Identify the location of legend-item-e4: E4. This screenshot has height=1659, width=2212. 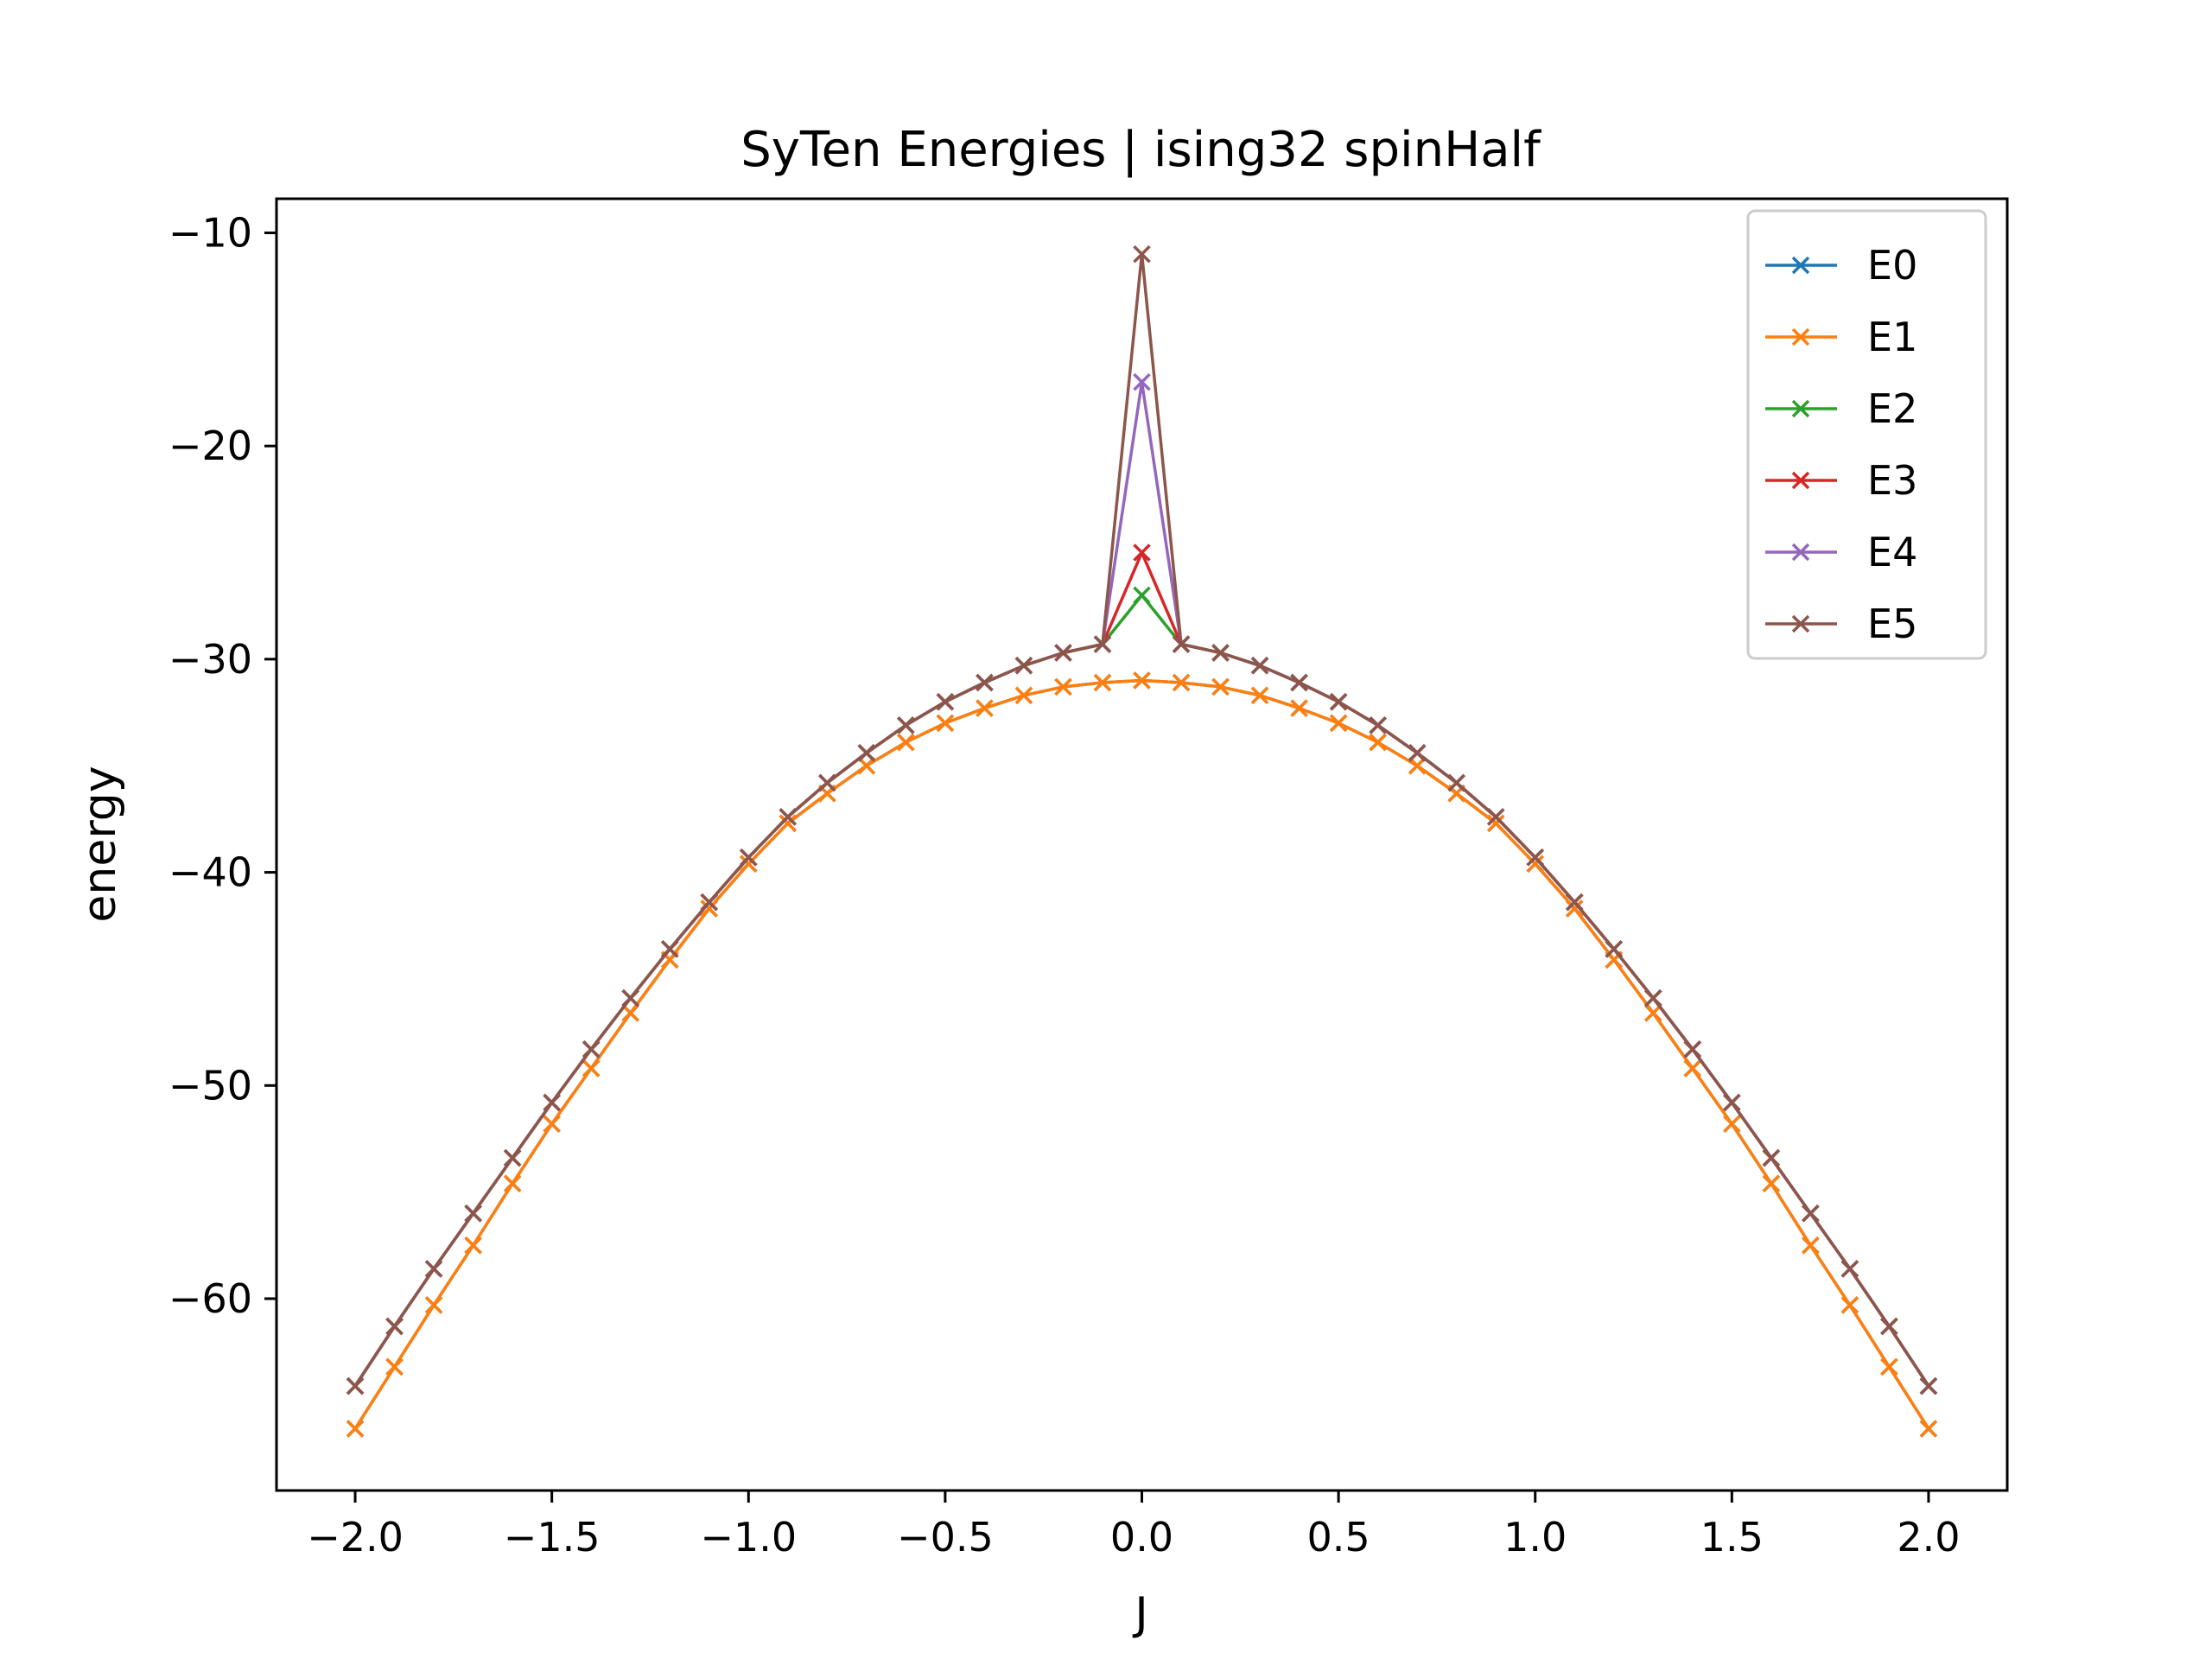
(1841, 552).